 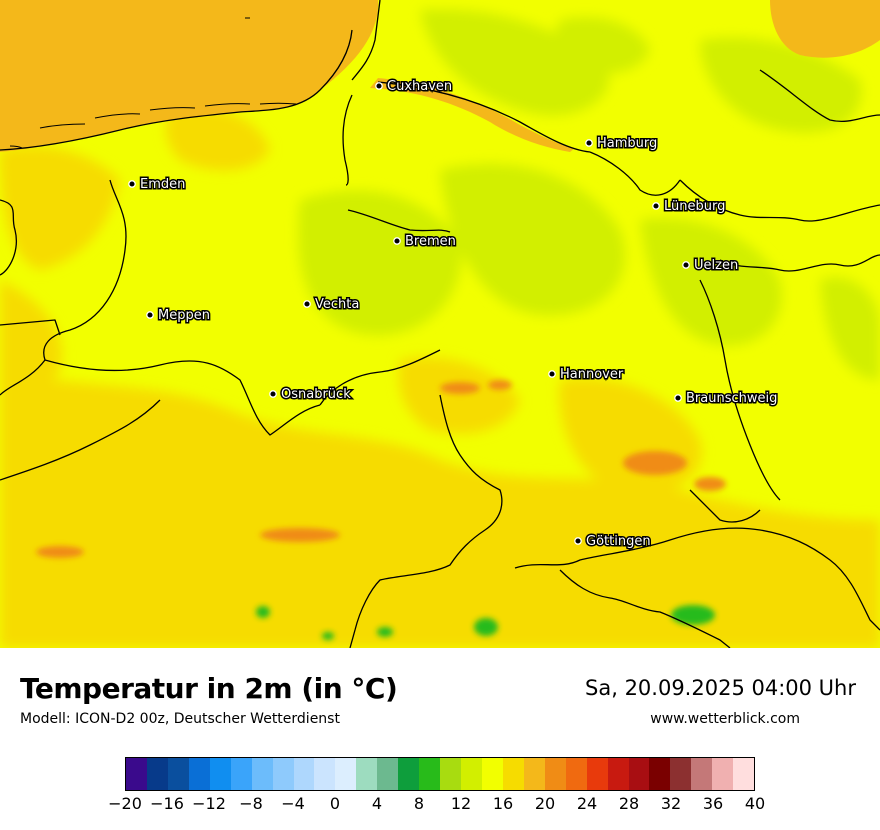 What do you see at coordinates (125, 803) in the screenshot?
I see `color-scale-tick-label: −20` at bounding box center [125, 803].